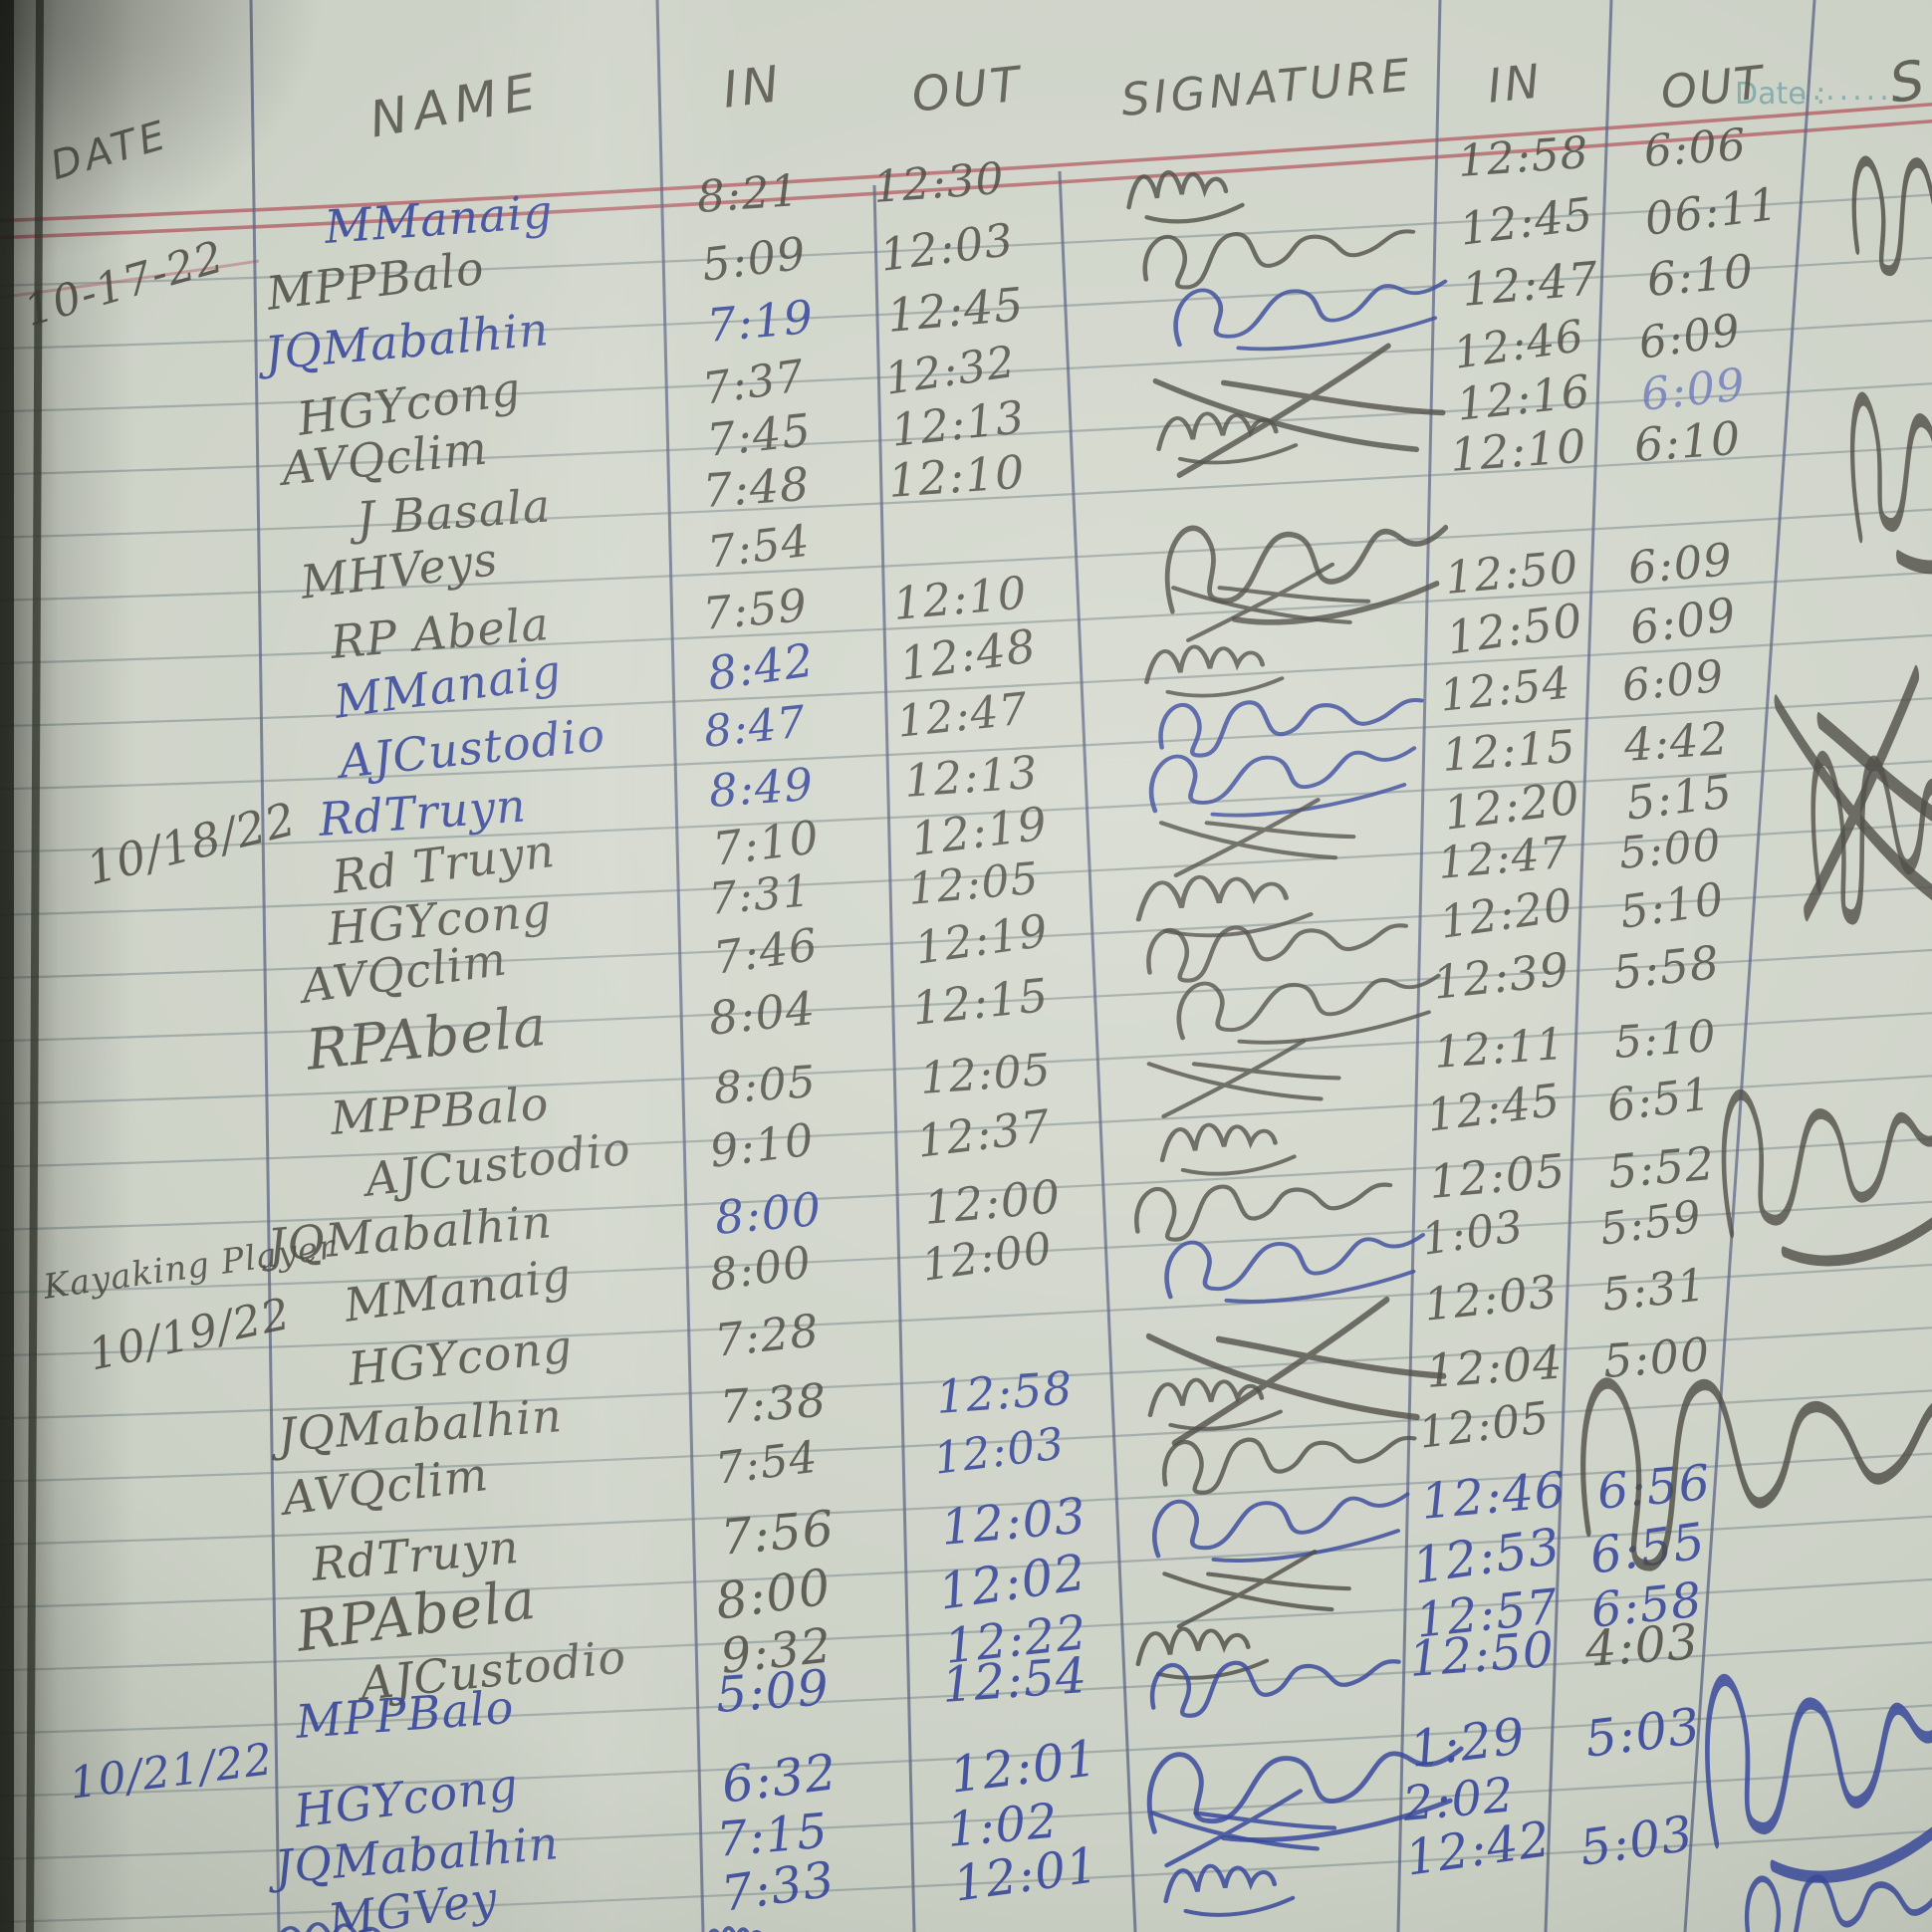  I want to click on header-signature: SIGNATURE, so click(1267, 87).